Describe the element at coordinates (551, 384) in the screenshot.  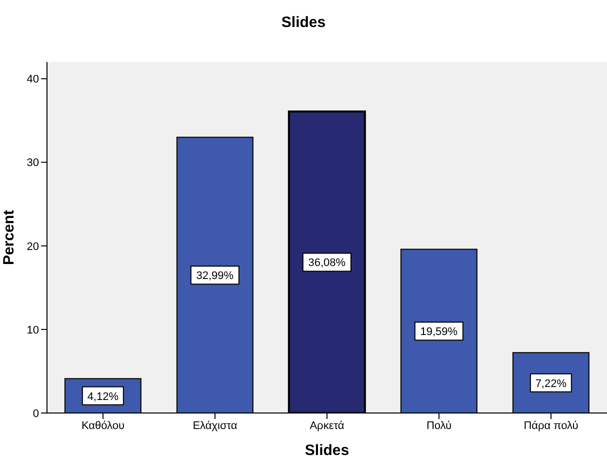
I see `data-label: 7,22%` at that location.